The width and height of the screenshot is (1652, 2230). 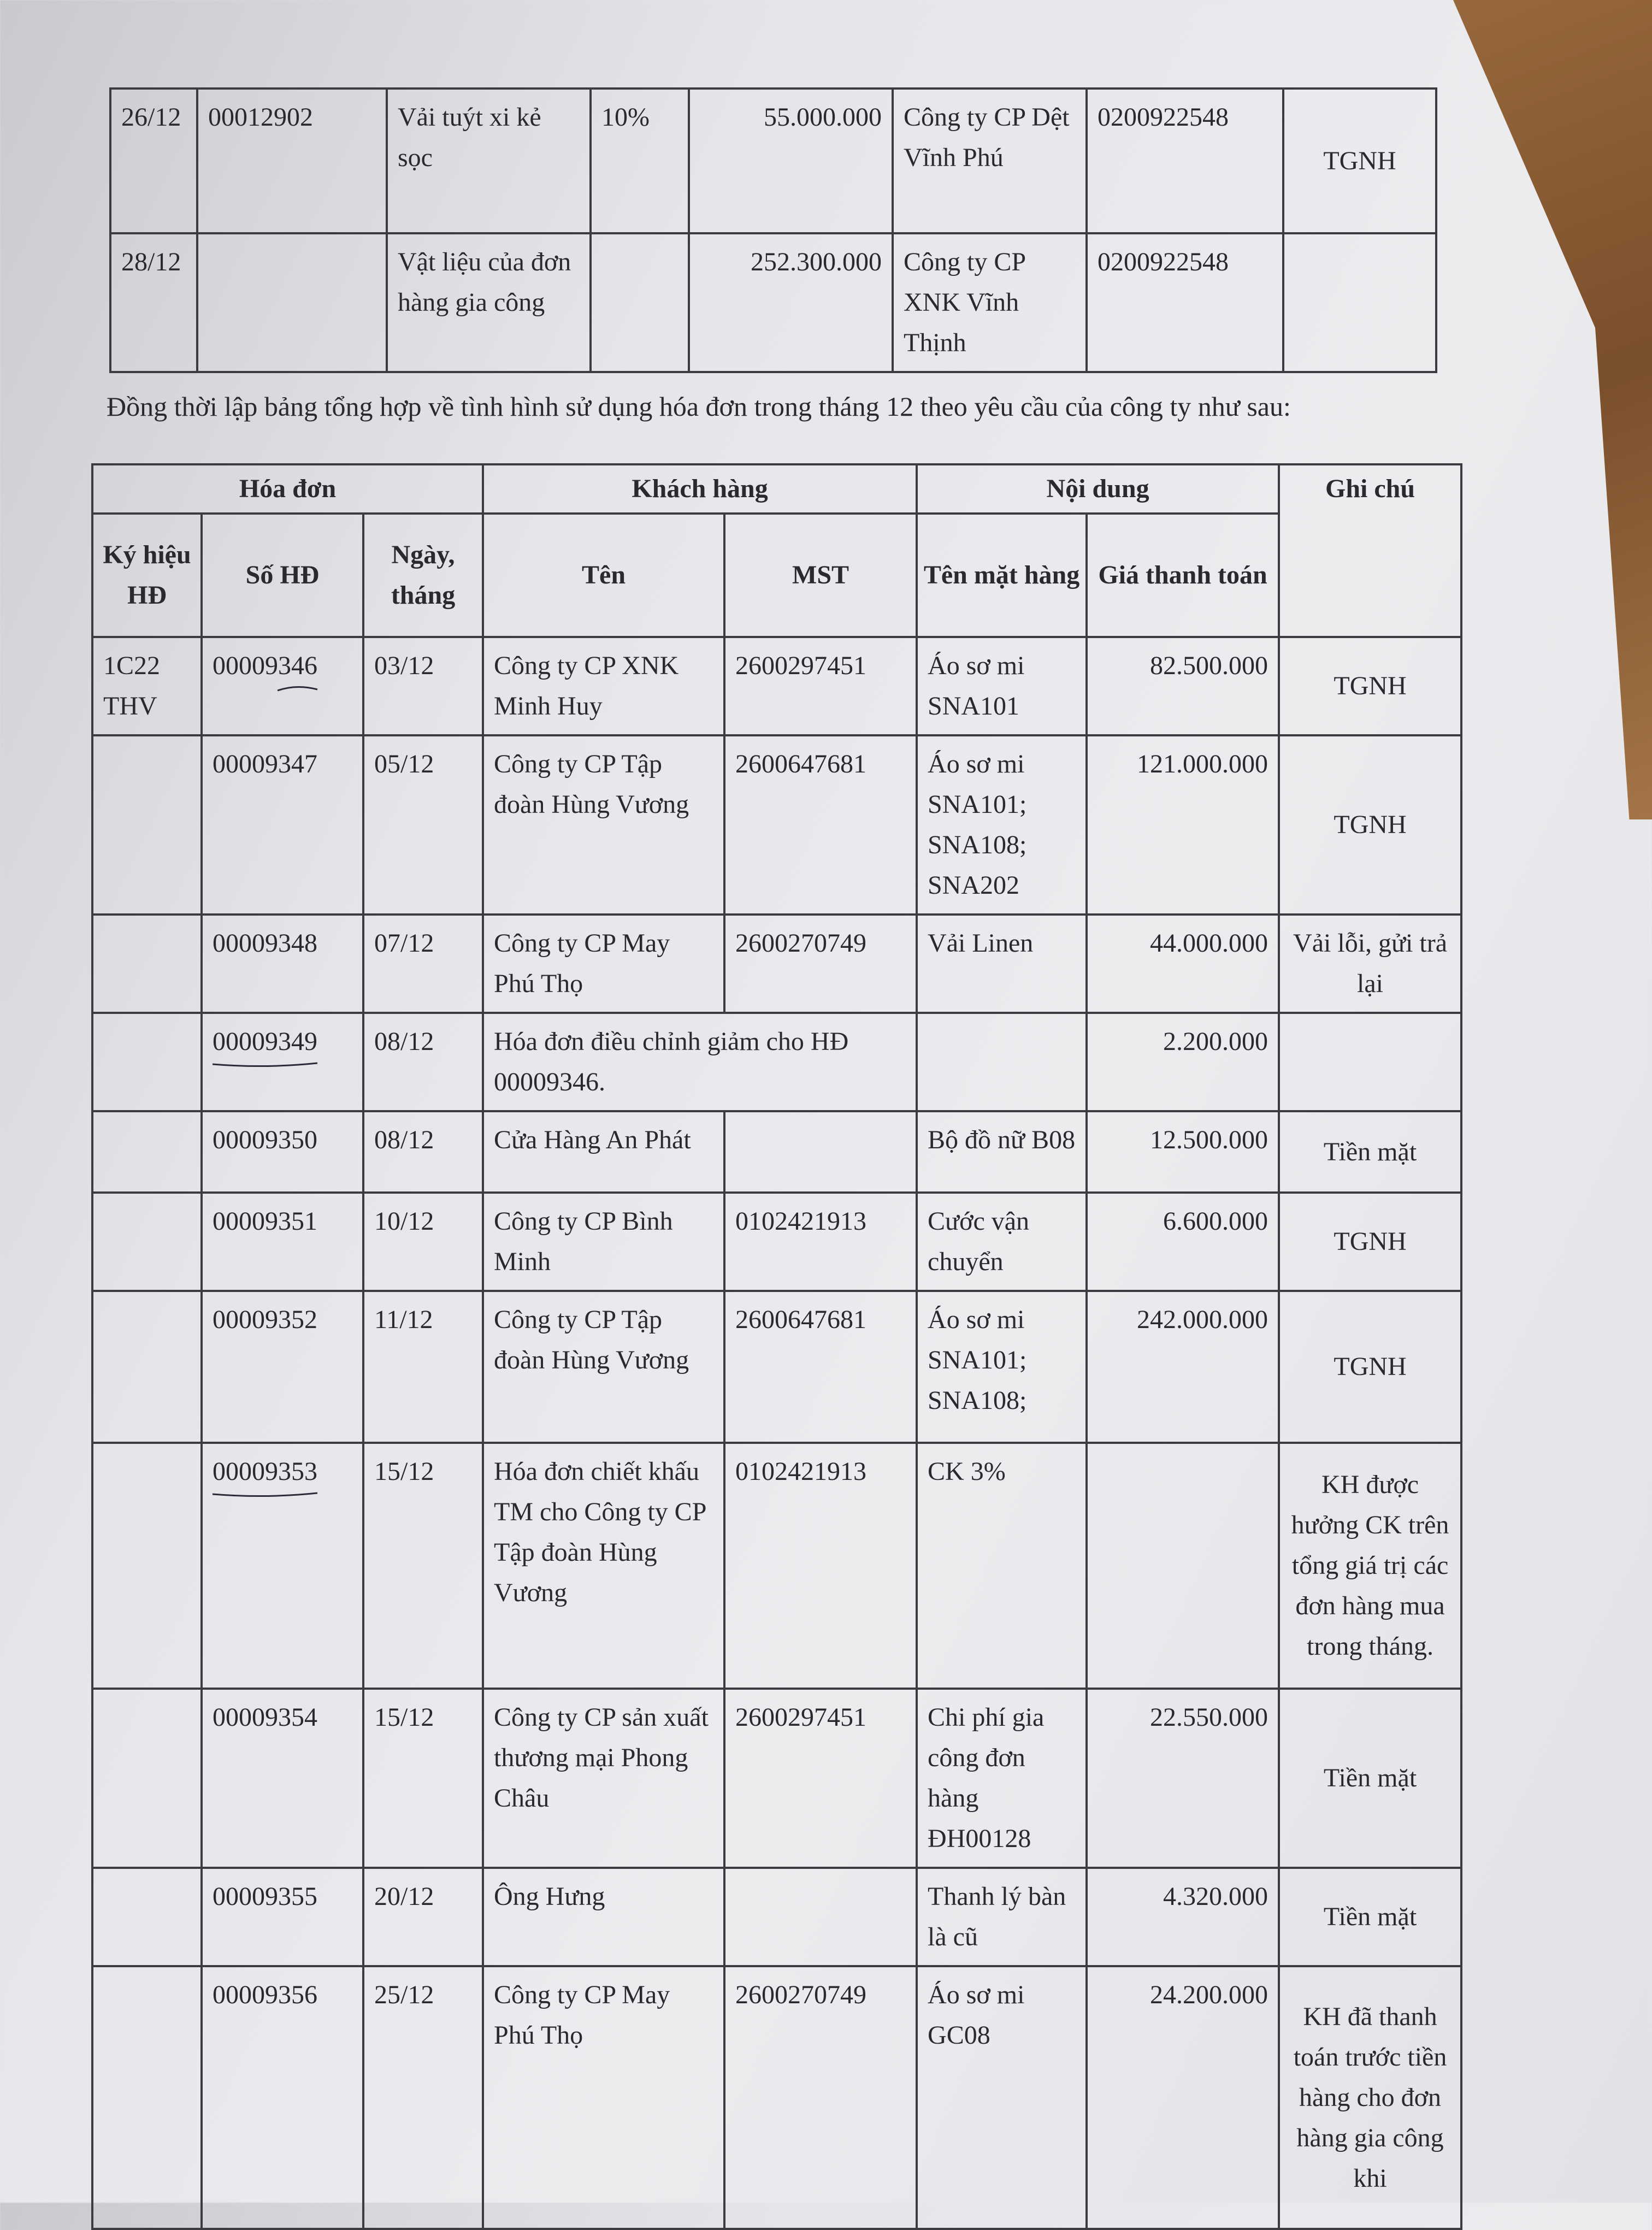 I want to click on note-cell, so click(x=1370, y=1062).